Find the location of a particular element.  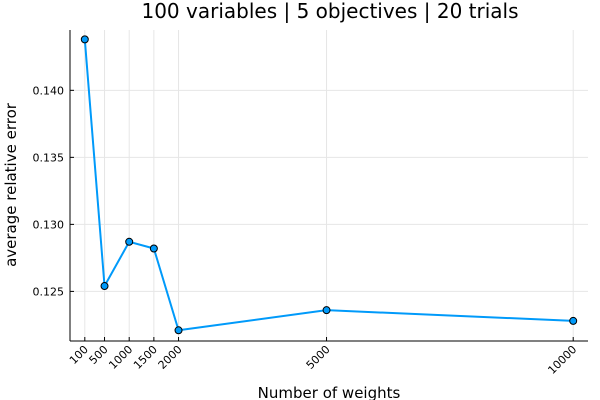

y-tick-label: 0.125 is located at coordinates (49, 291).